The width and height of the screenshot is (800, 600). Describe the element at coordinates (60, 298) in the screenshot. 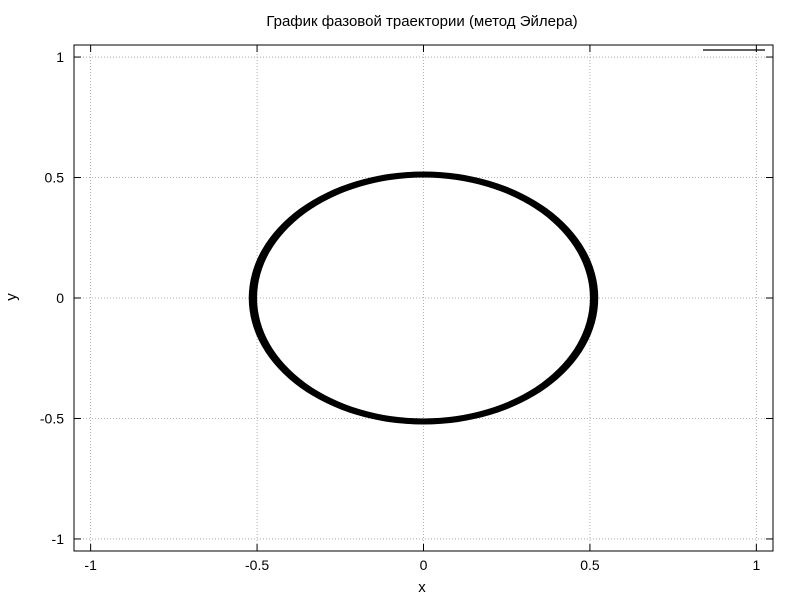

I see `y-tick-label: 0` at that location.